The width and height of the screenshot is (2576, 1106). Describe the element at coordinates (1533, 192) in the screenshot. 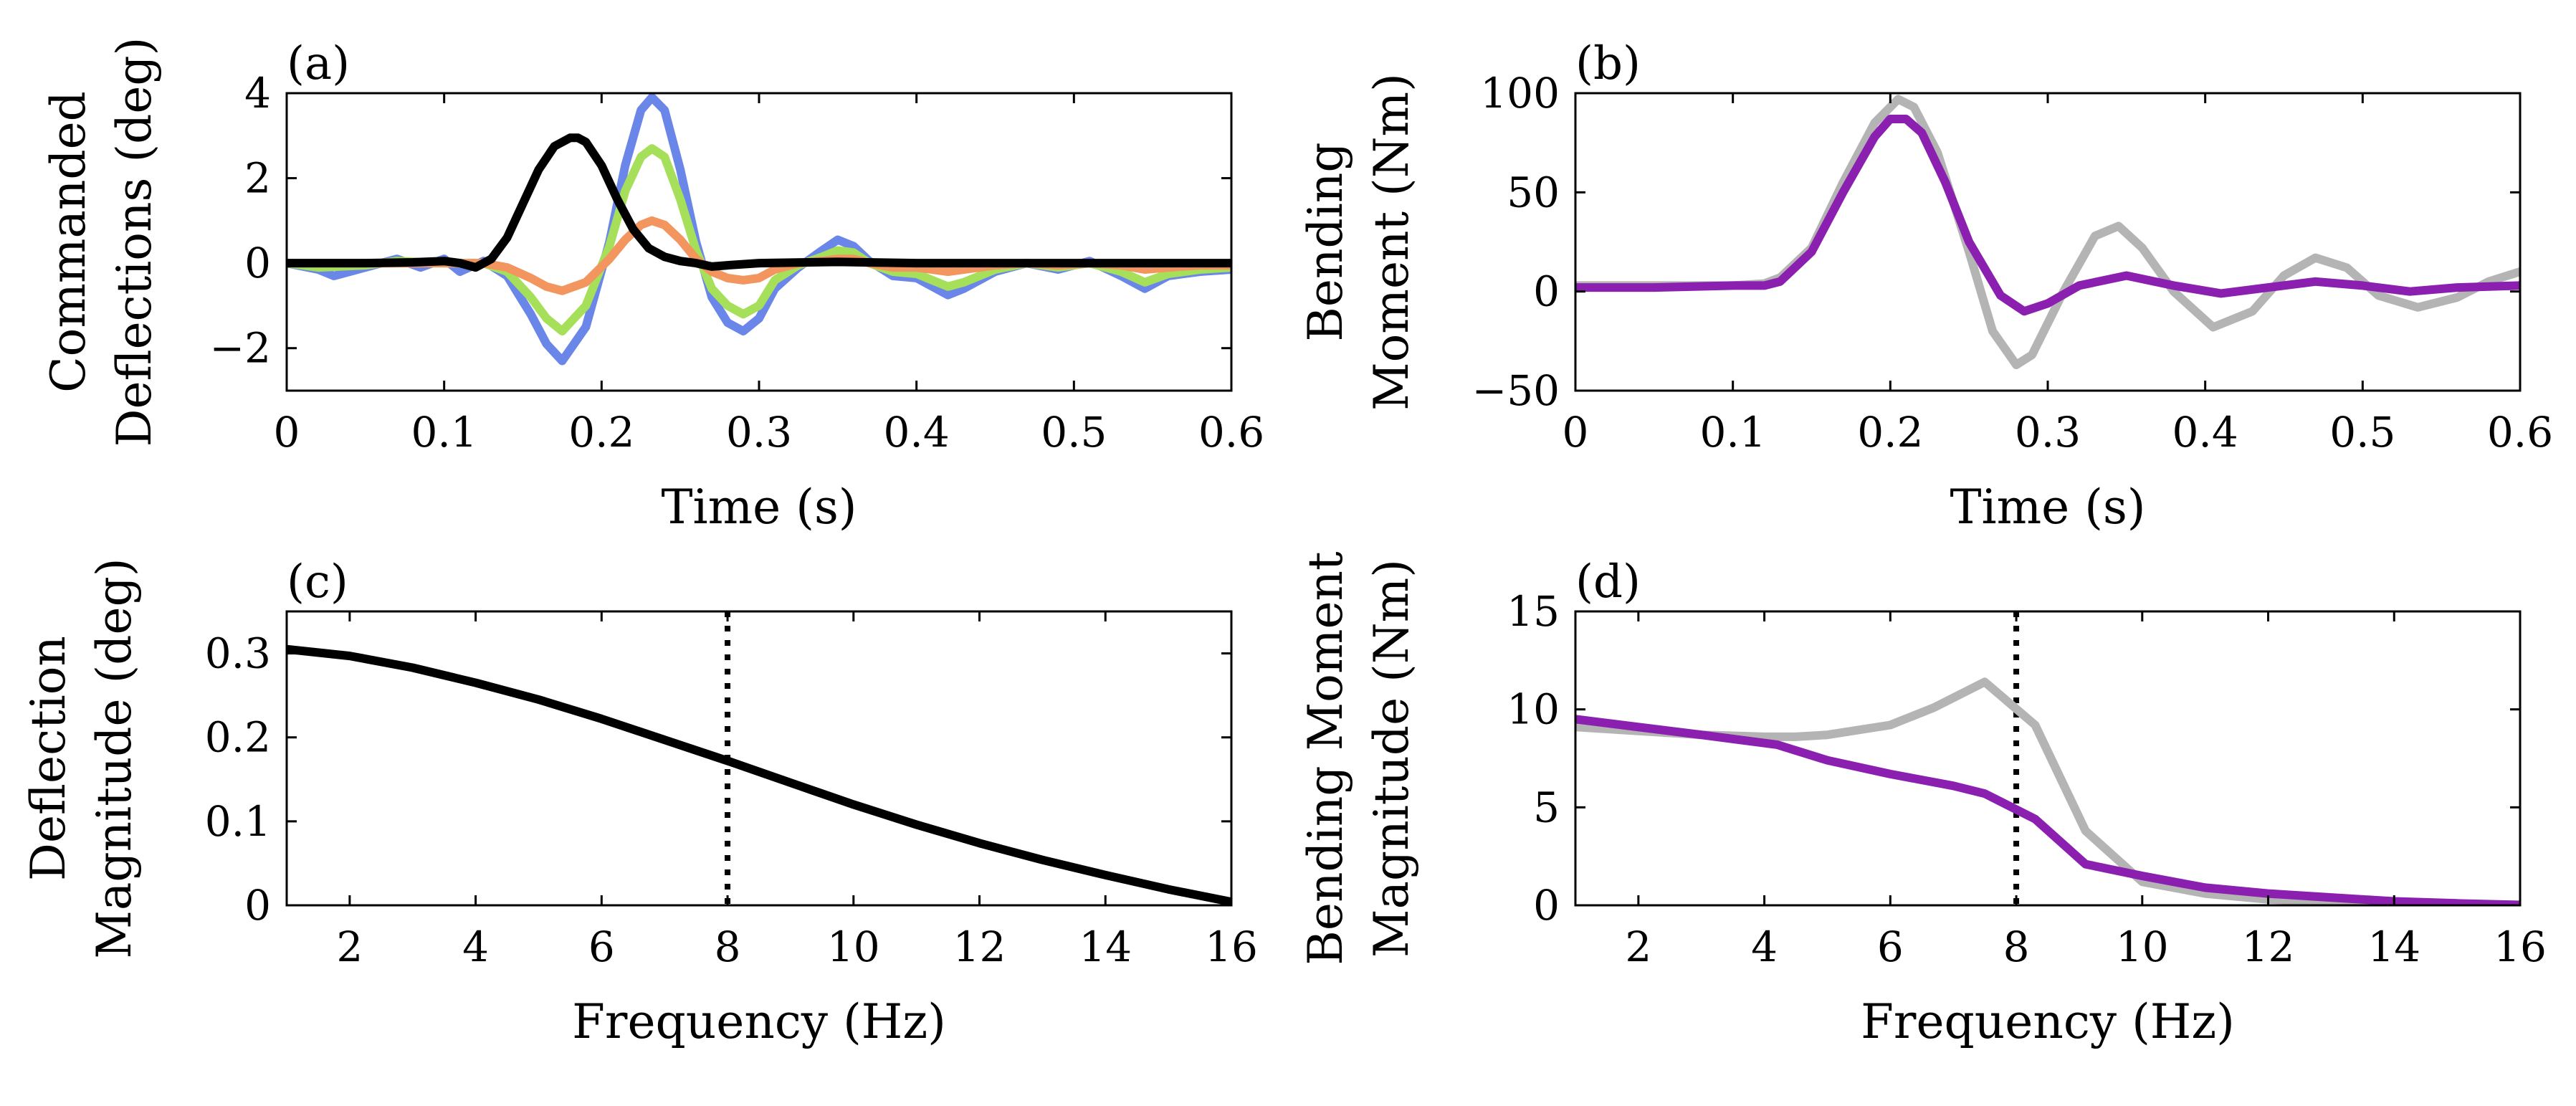

I see `y-tick-label: 50` at that location.